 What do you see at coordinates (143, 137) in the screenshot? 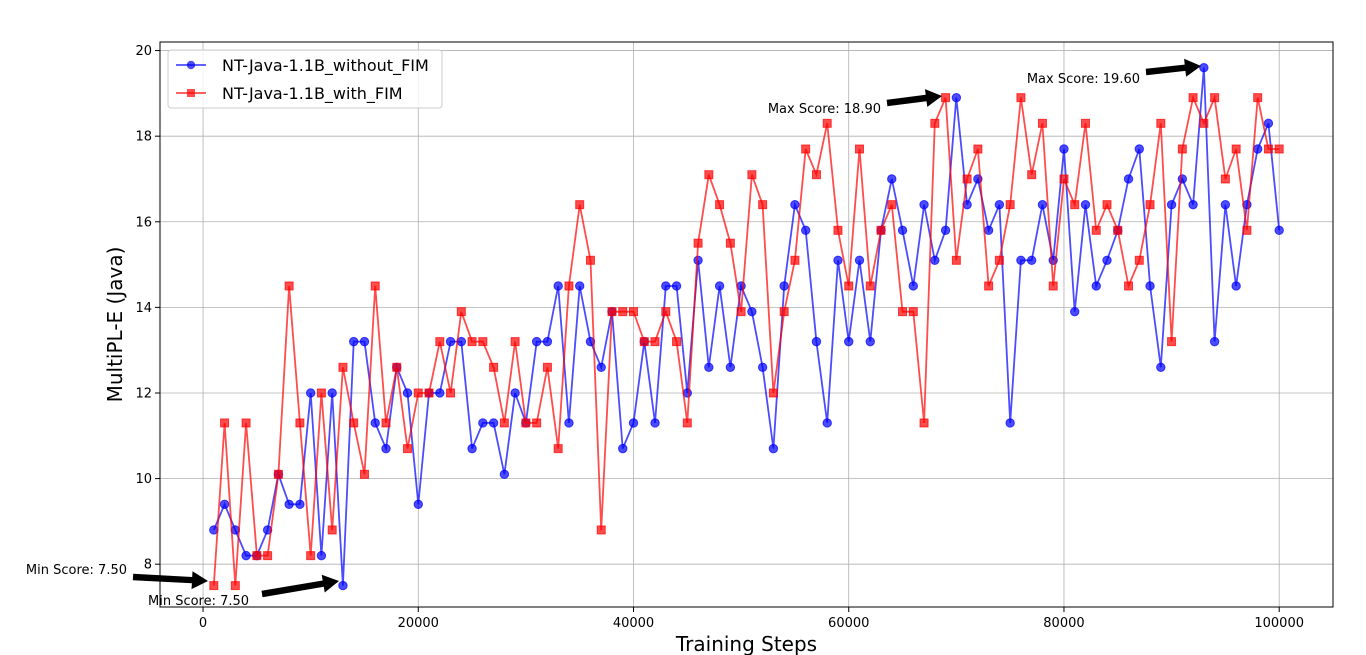
I see `y-tick-label: 18` at bounding box center [143, 137].